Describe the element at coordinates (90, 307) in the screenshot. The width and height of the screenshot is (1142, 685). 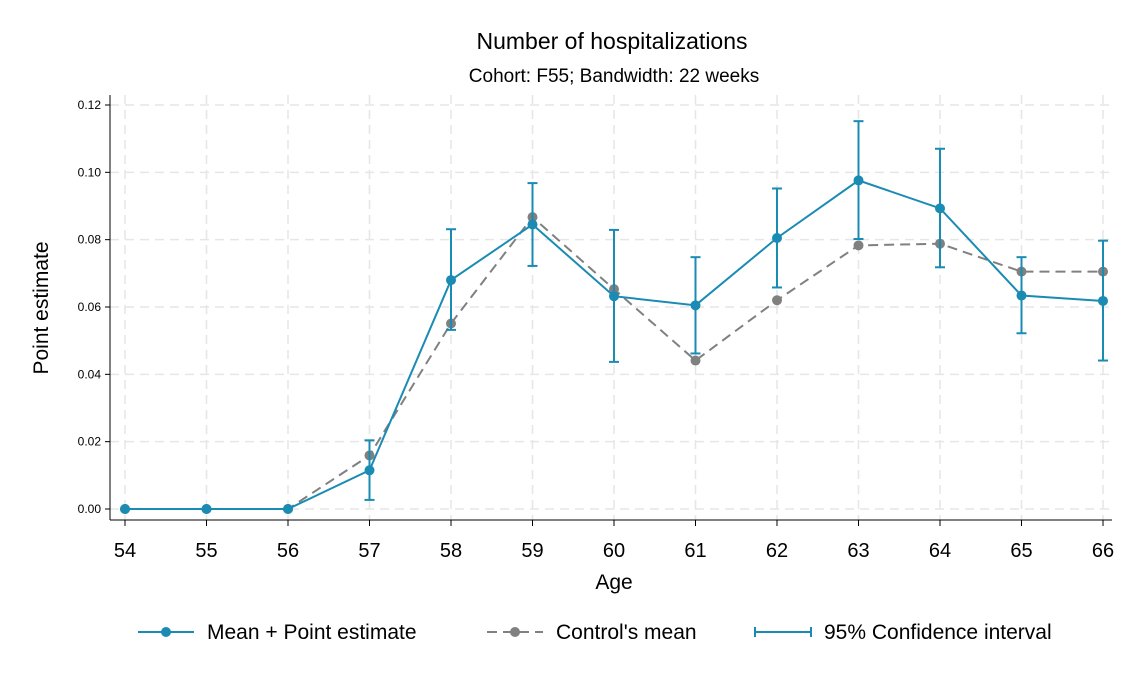
I see `y-tick-label: 0.06` at that location.